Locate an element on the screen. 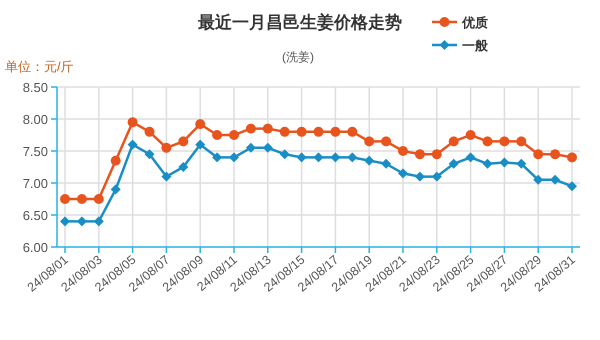 The height and width of the screenshot is (340, 600). y-tick-label: 6.00 is located at coordinates (35, 247).